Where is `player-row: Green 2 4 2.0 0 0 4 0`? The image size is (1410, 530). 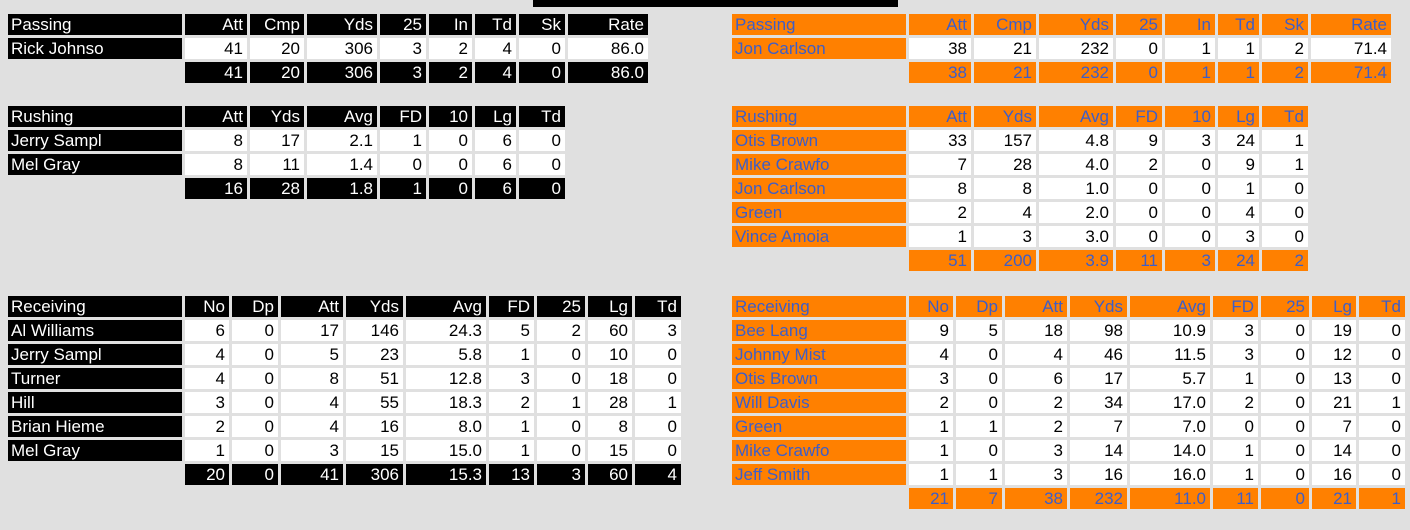
player-row: Green 2 4 2.0 0 0 4 0 is located at coordinates (1020, 212).